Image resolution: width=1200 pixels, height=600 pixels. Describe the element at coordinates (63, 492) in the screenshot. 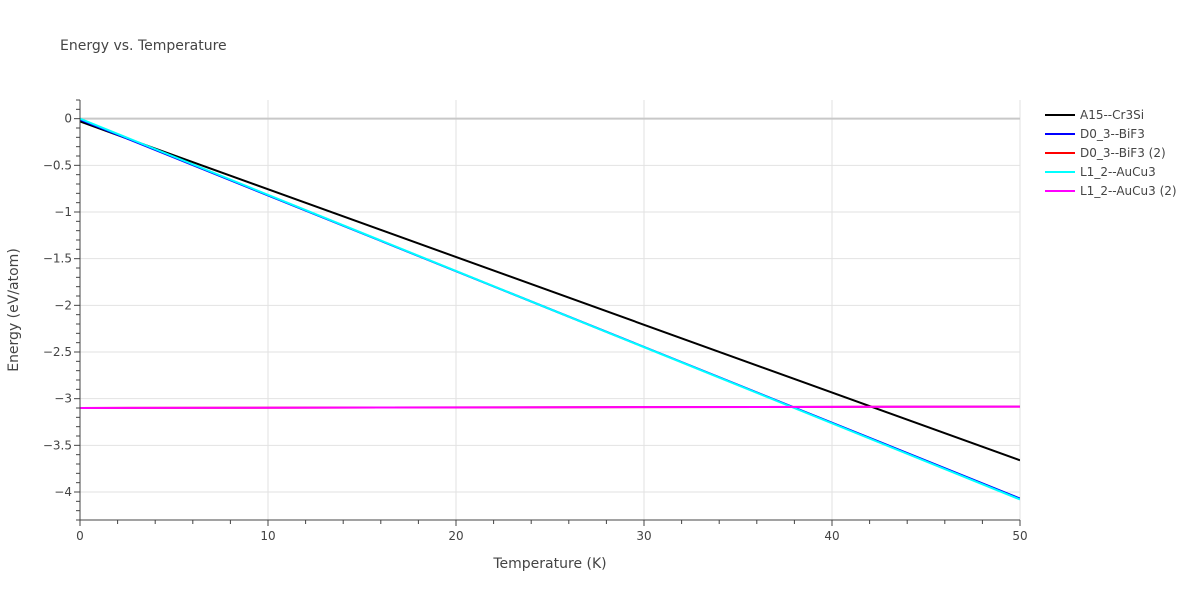

I see `y-tick-label: −4` at that location.